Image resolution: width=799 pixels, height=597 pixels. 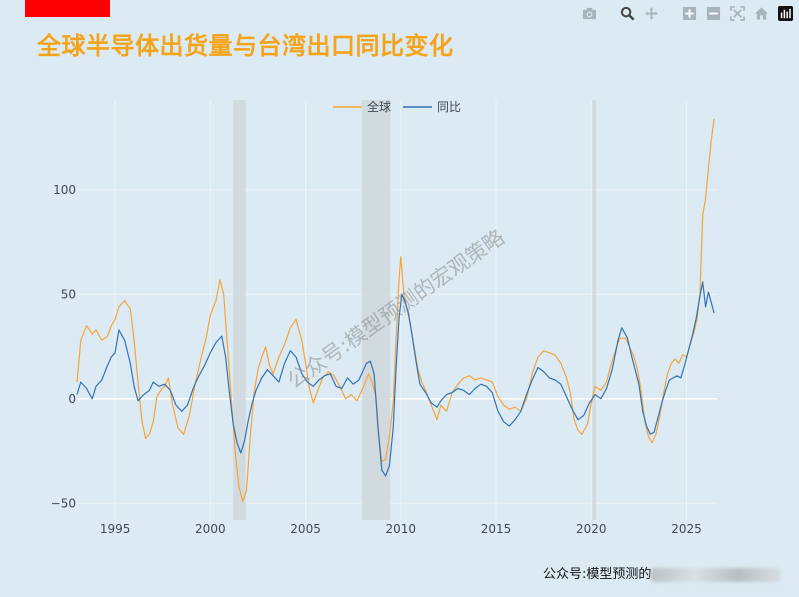 What do you see at coordinates (737, 13) in the screenshot?
I see `autoscale-icon` at bounding box center [737, 13].